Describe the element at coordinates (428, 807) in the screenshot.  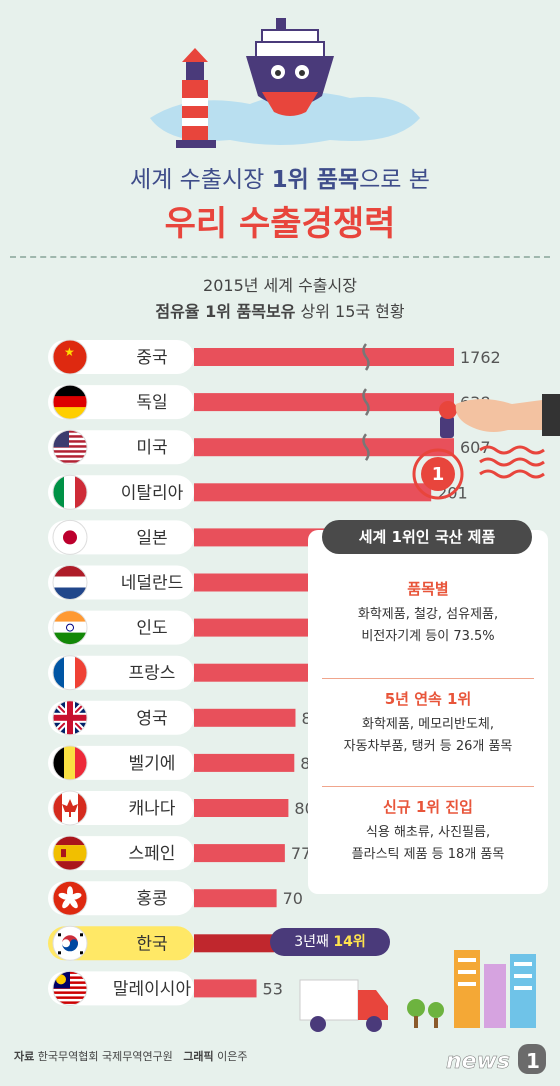
I see `section-3-title: 신규 1위 진입` at that location.